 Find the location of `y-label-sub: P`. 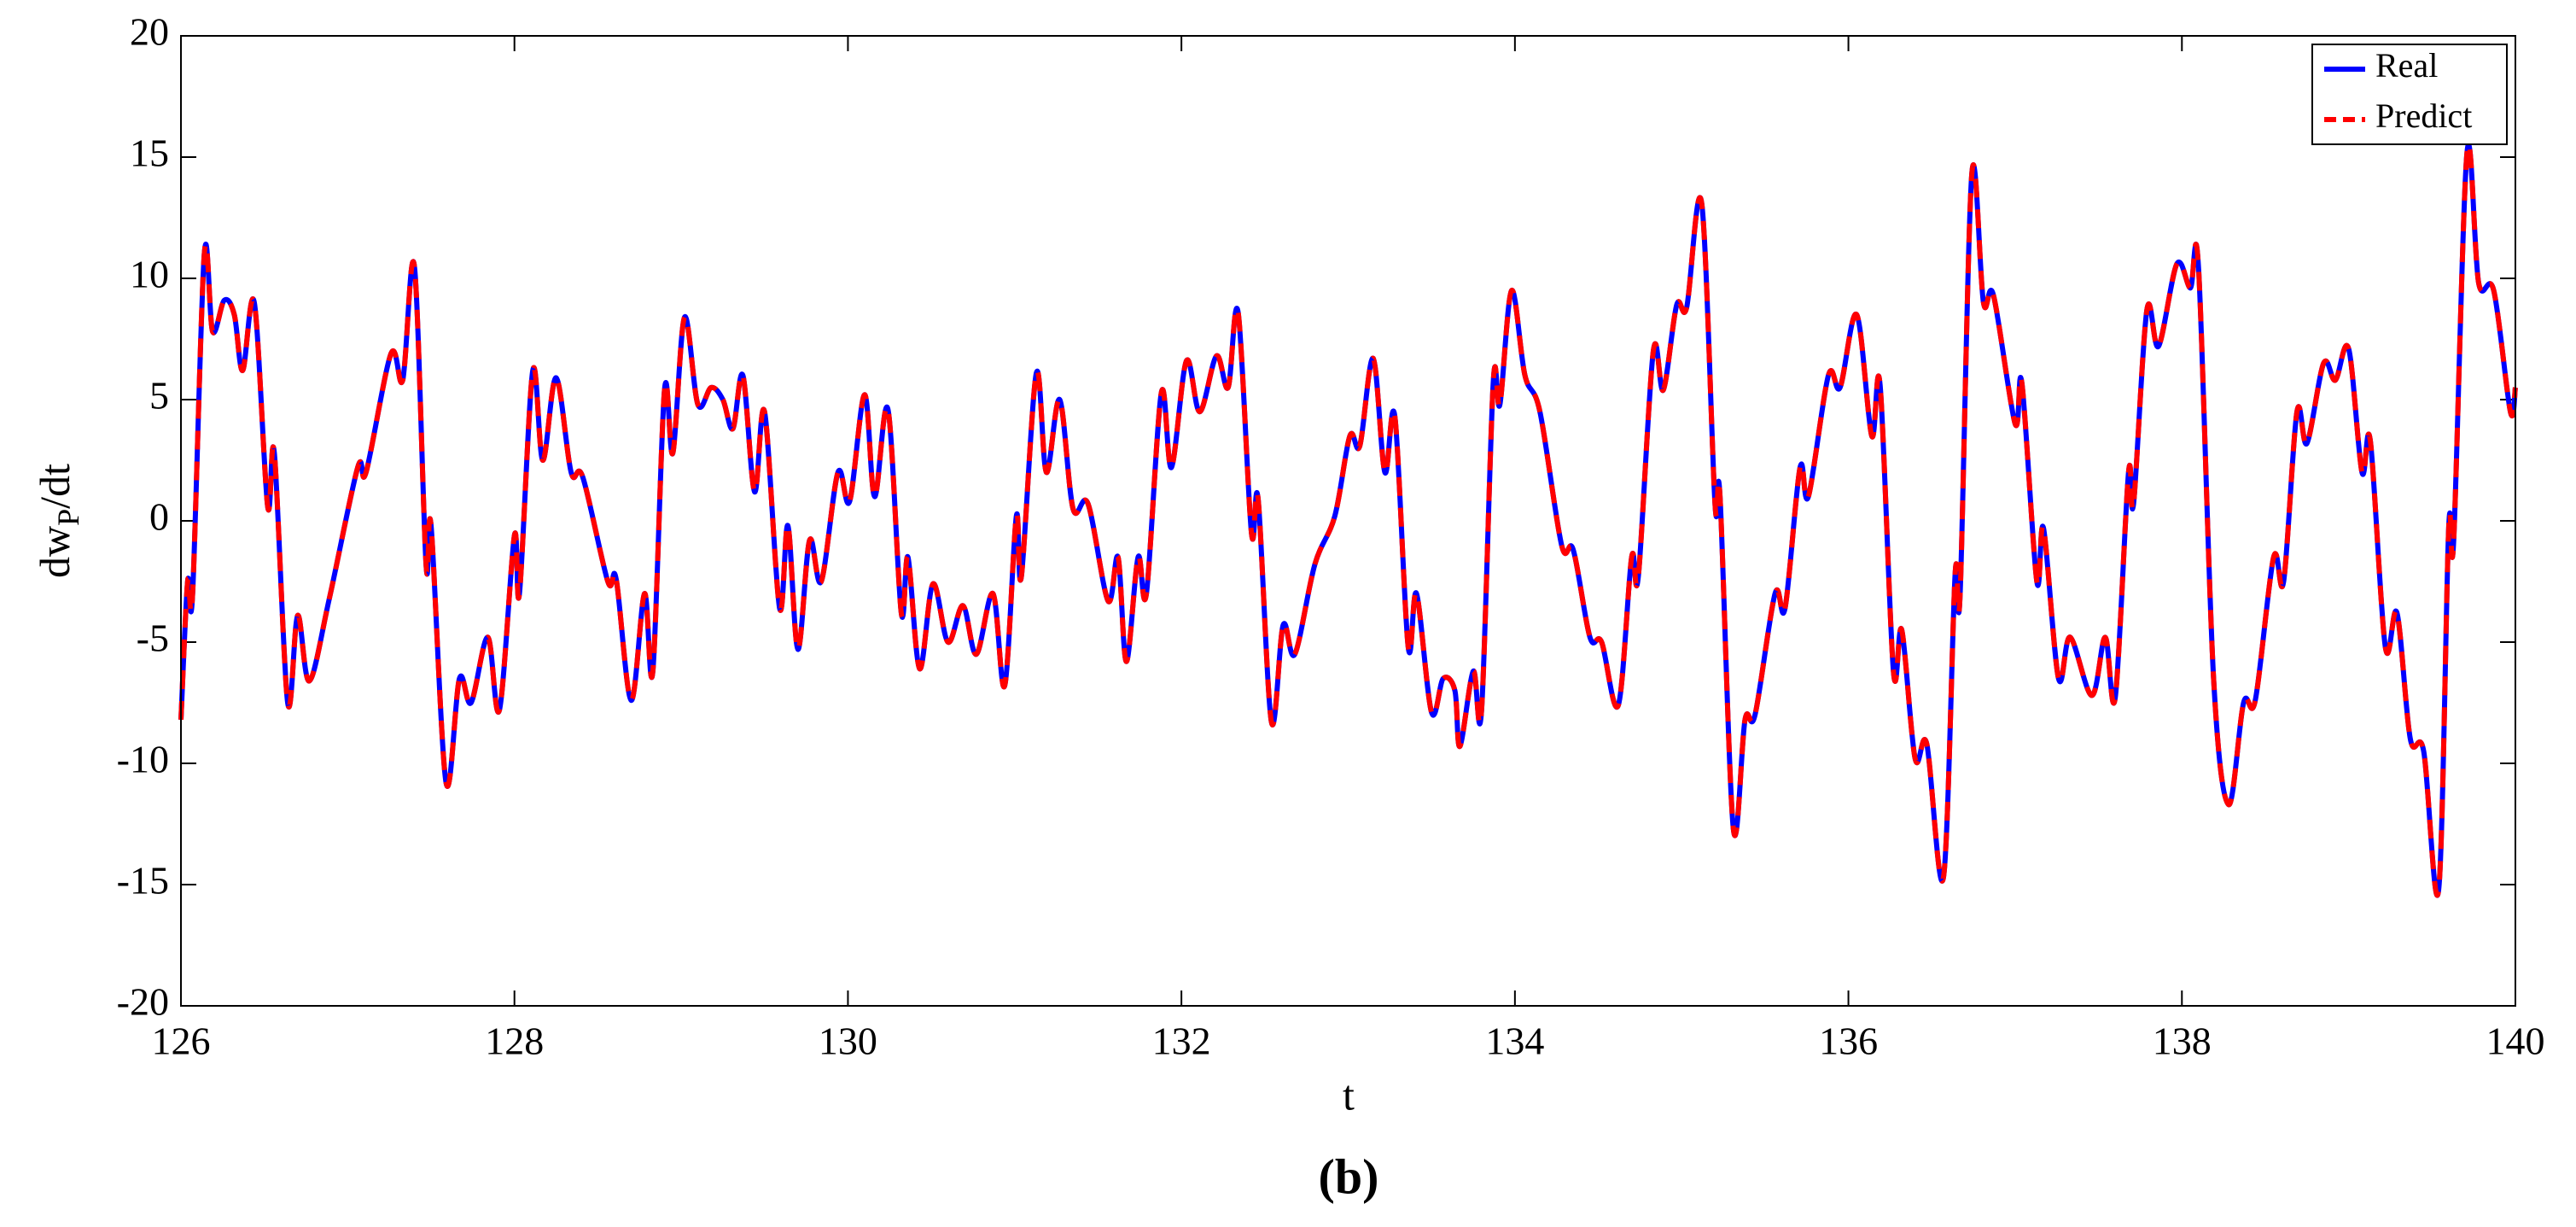

y-label-sub: P is located at coordinates (68, 517).